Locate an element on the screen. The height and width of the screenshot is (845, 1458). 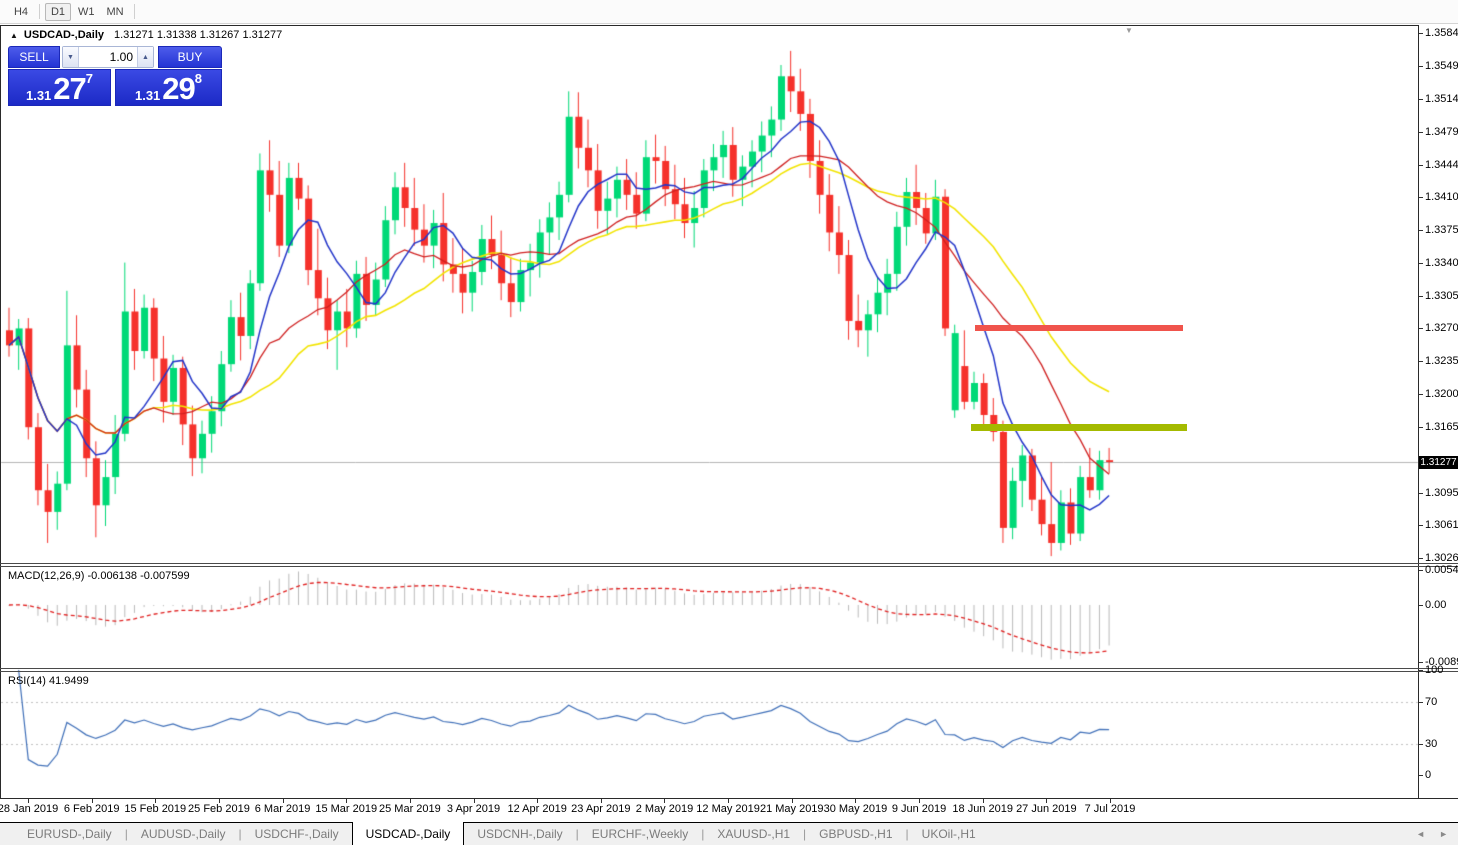
tab-xauusdh1: XAUUSD-,H1 is located at coordinates (754, 834).